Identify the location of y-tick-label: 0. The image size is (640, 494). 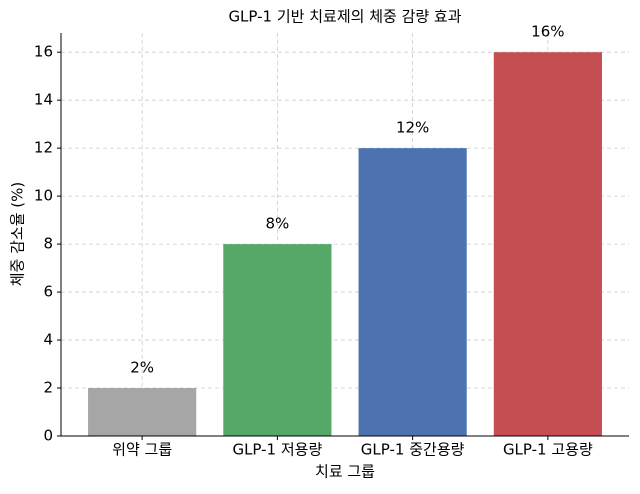
(48, 436).